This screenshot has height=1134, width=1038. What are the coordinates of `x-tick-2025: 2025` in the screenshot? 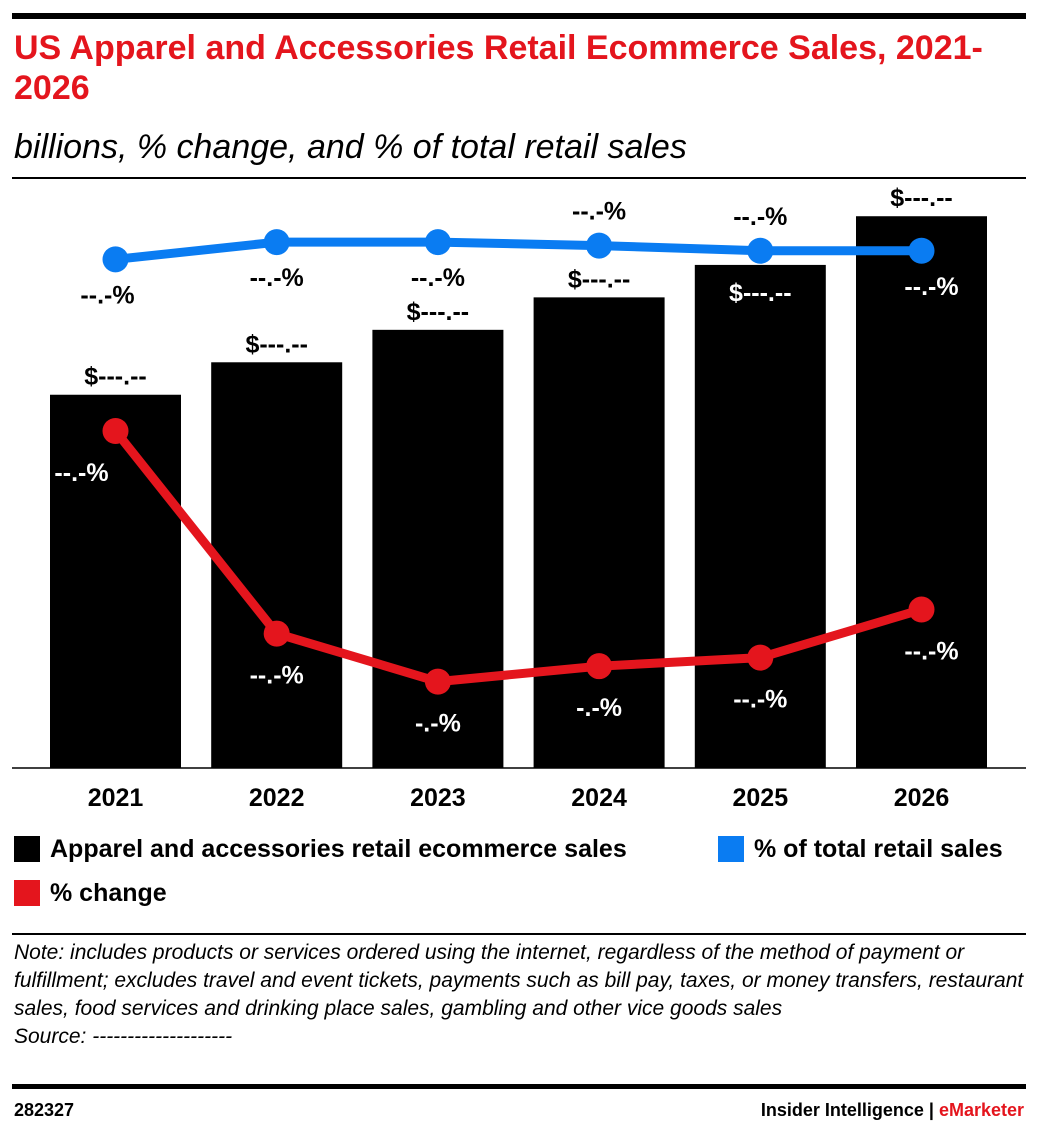 It's located at (760, 798).